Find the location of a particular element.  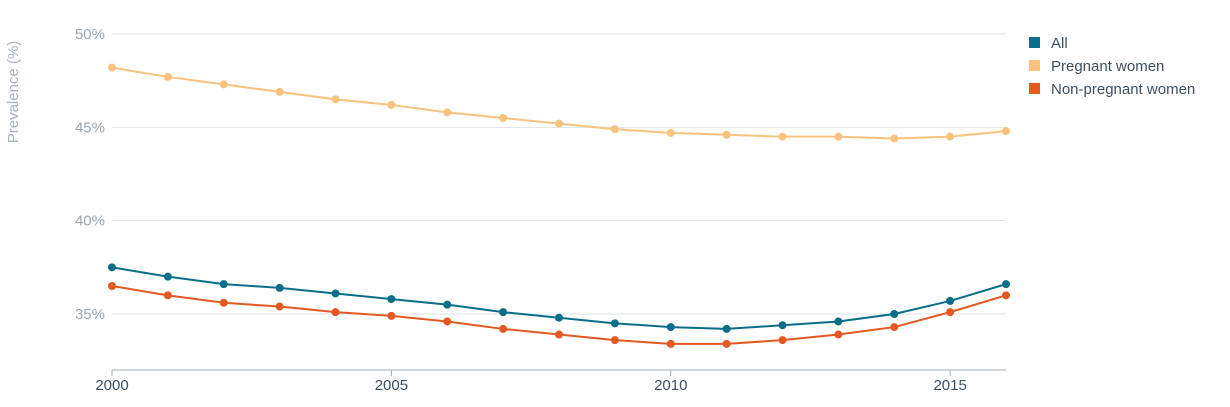

y-axis-label: Prevalence (%) is located at coordinates (13, 92).